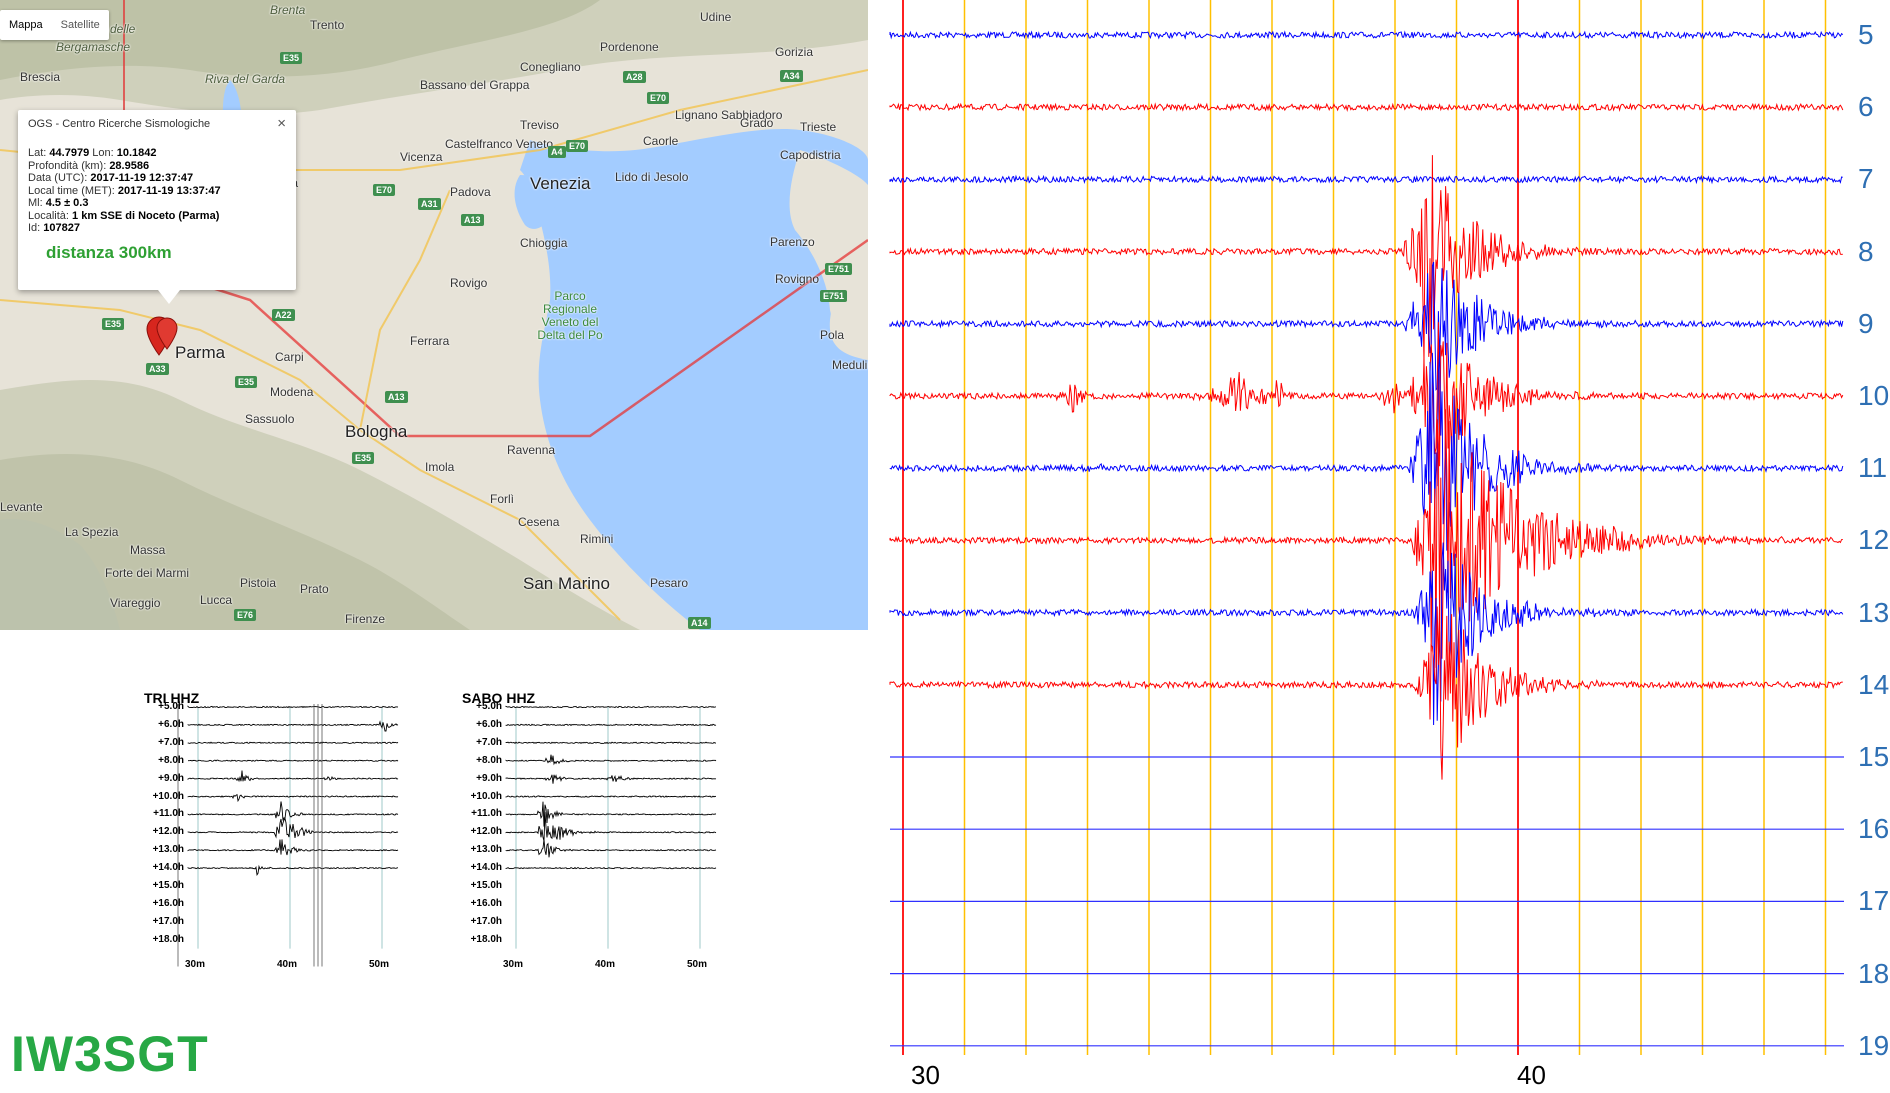  What do you see at coordinates (818, 127) in the screenshot?
I see `city-label: Trieste` at bounding box center [818, 127].